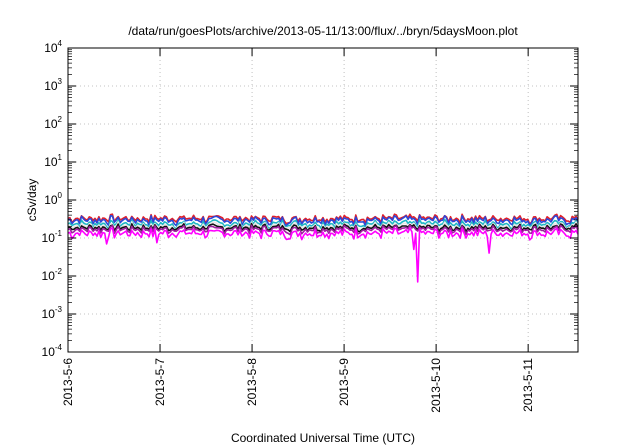 The height and width of the screenshot is (448, 640). What do you see at coordinates (52, 237) in the screenshot?
I see `y-tick-label: 10⁻¹` at bounding box center [52, 237].